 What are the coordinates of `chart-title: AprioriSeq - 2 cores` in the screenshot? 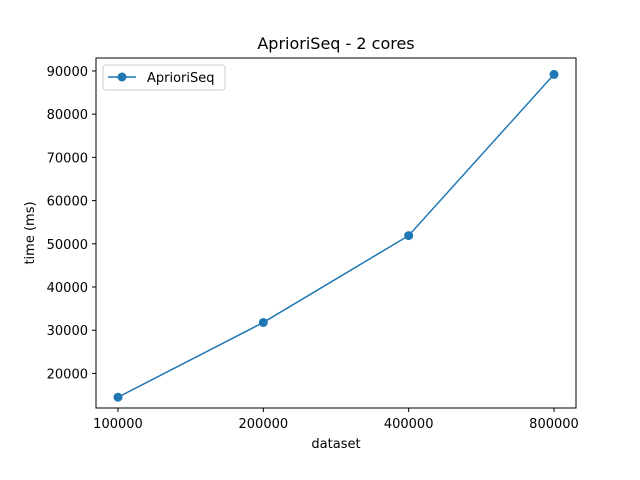 It's located at (335, 43).